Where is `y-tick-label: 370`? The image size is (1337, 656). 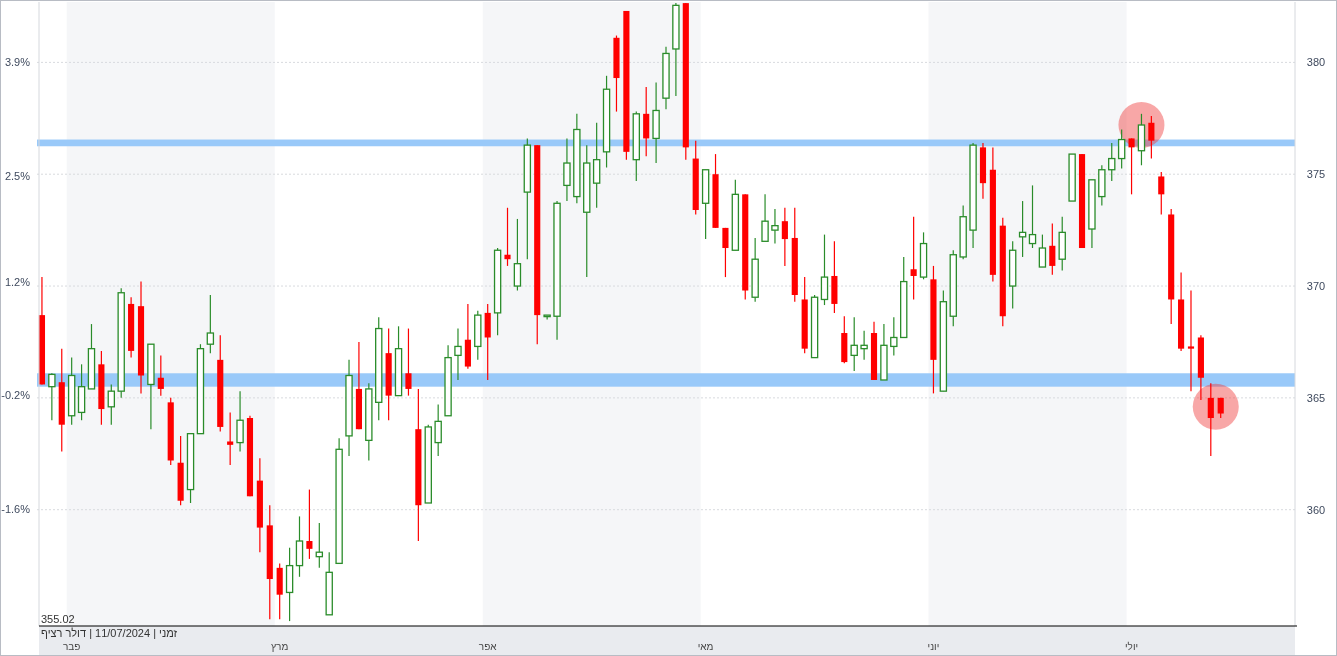
y-tick-label: 370 is located at coordinates (1316, 286).